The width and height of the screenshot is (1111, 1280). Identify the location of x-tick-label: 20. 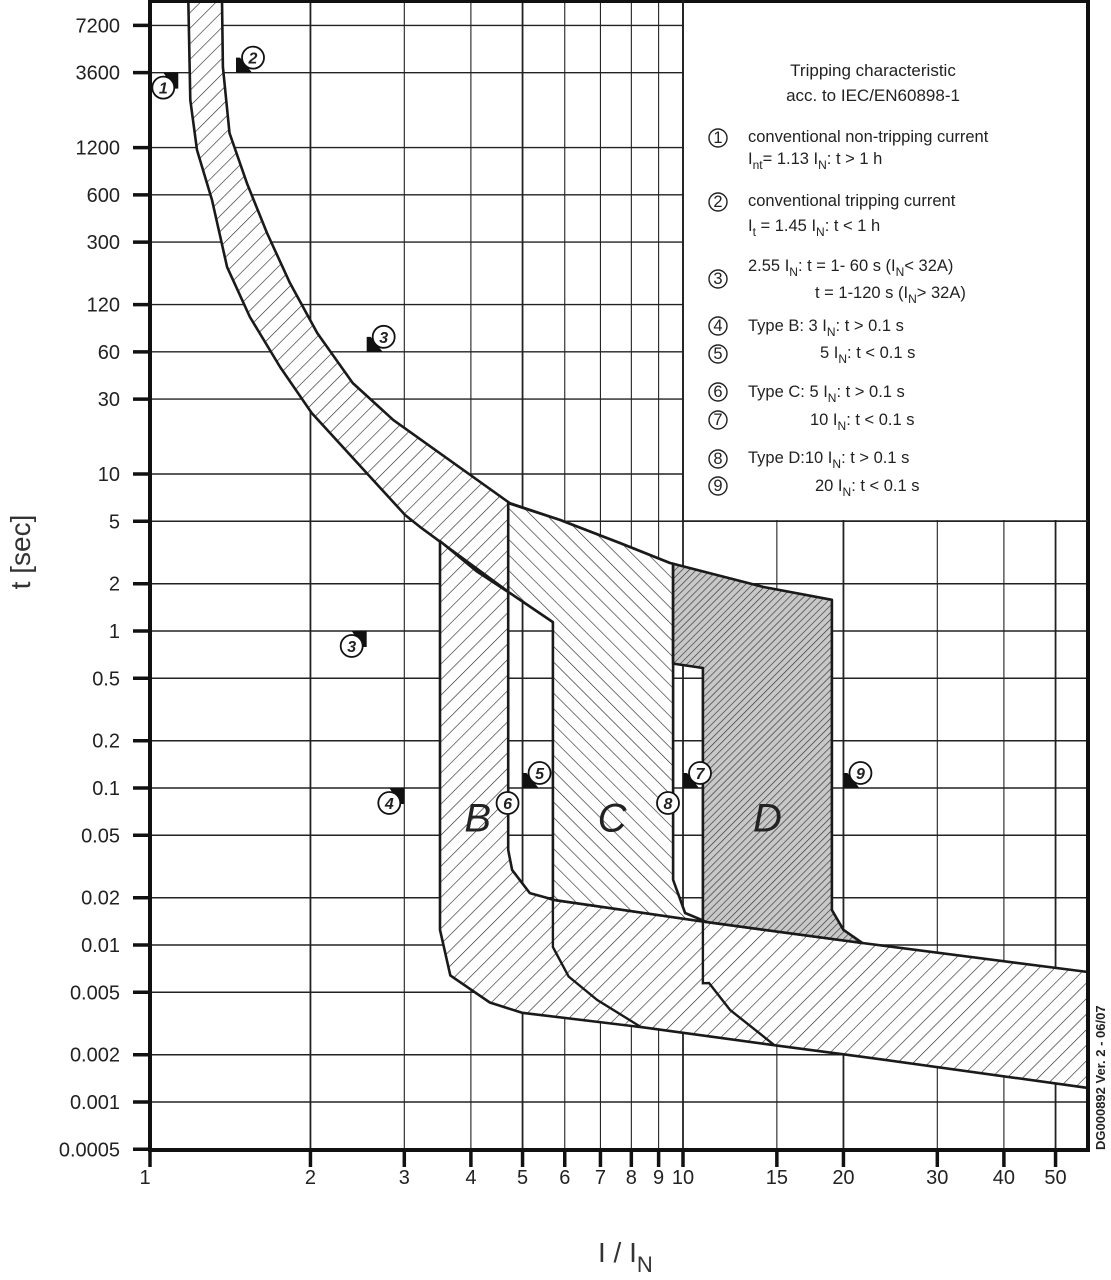
(843, 1178).